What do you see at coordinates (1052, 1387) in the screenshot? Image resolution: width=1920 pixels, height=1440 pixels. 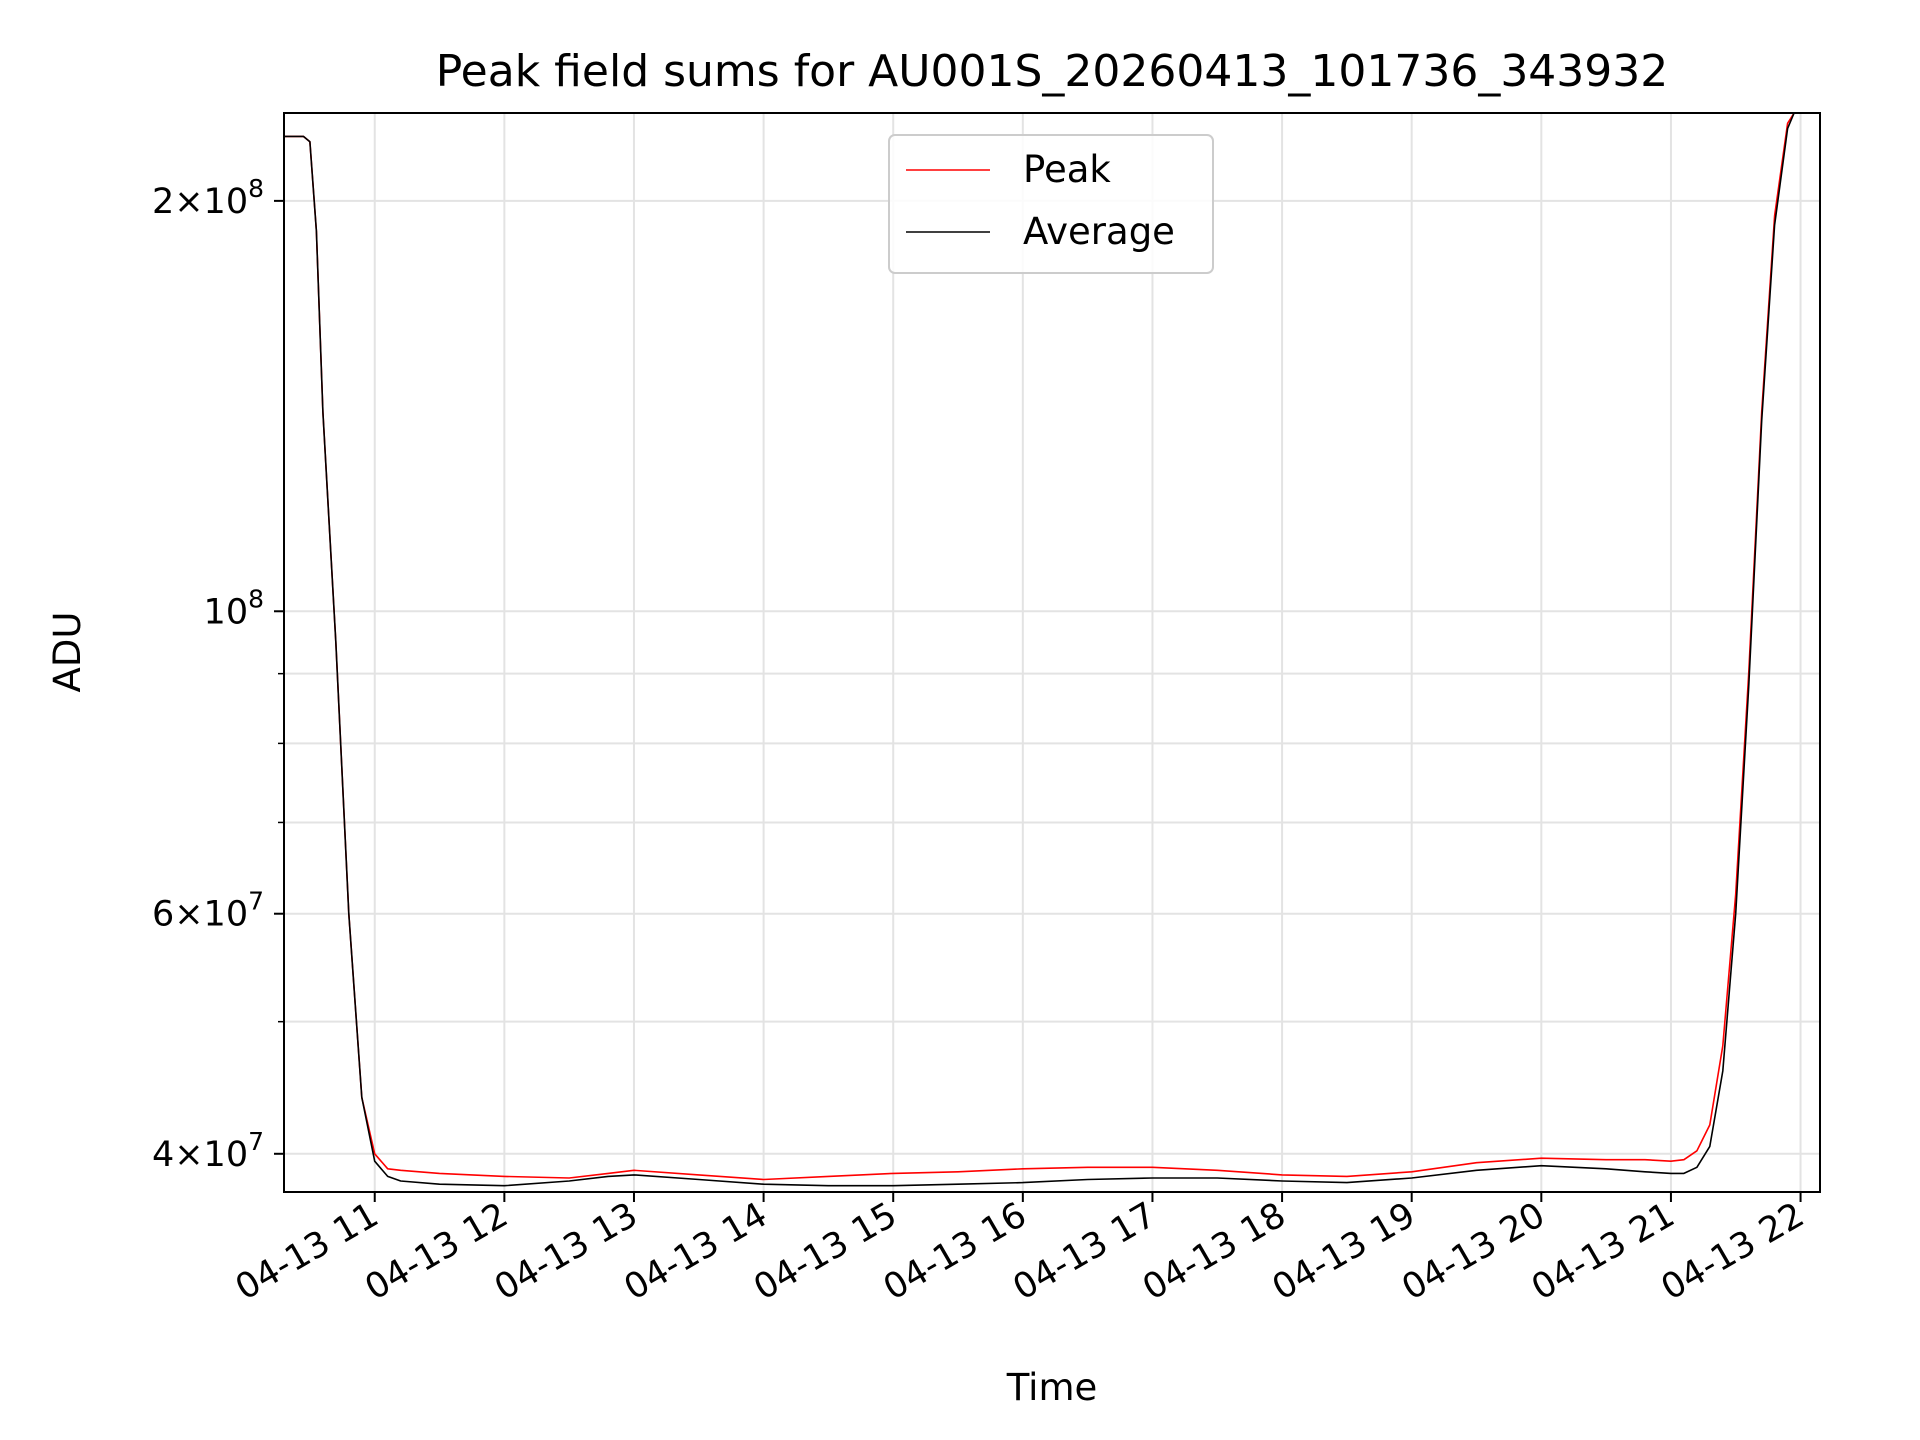 I see `x-axis-label: Time` at bounding box center [1052, 1387].